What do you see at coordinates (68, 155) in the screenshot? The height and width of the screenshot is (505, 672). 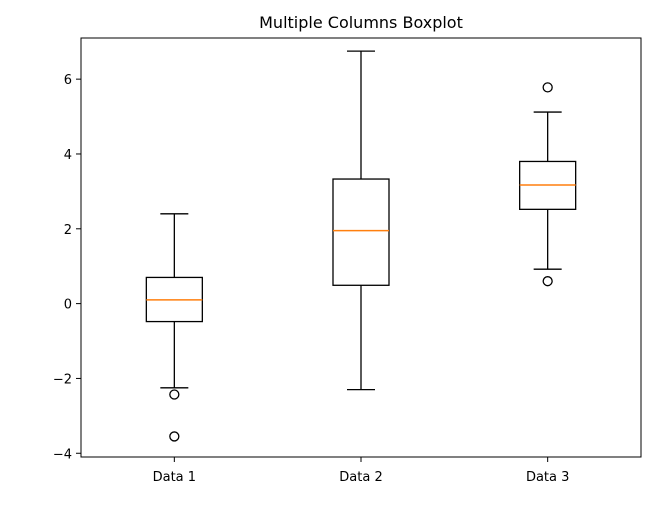 I see `y-tick-label: 4` at bounding box center [68, 155].